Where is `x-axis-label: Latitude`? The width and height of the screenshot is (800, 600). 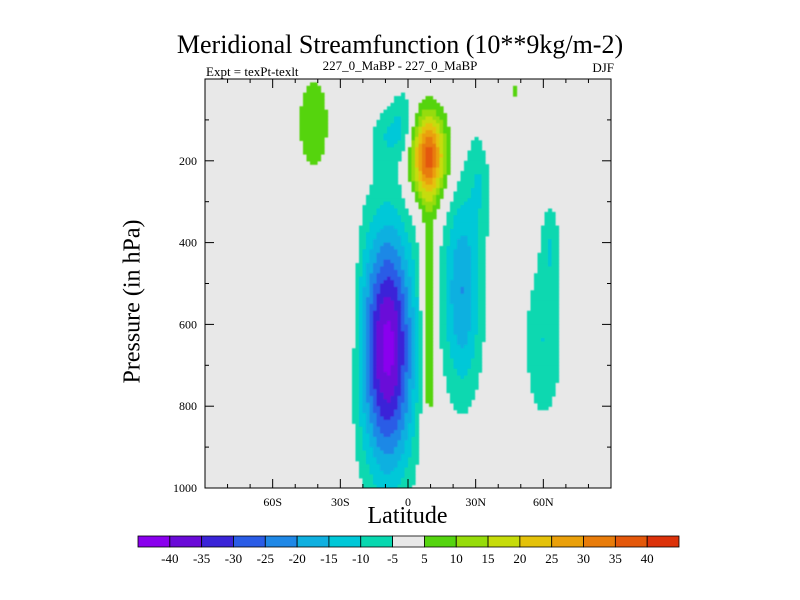 x-axis-label: Latitude is located at coordinates (407, 516).